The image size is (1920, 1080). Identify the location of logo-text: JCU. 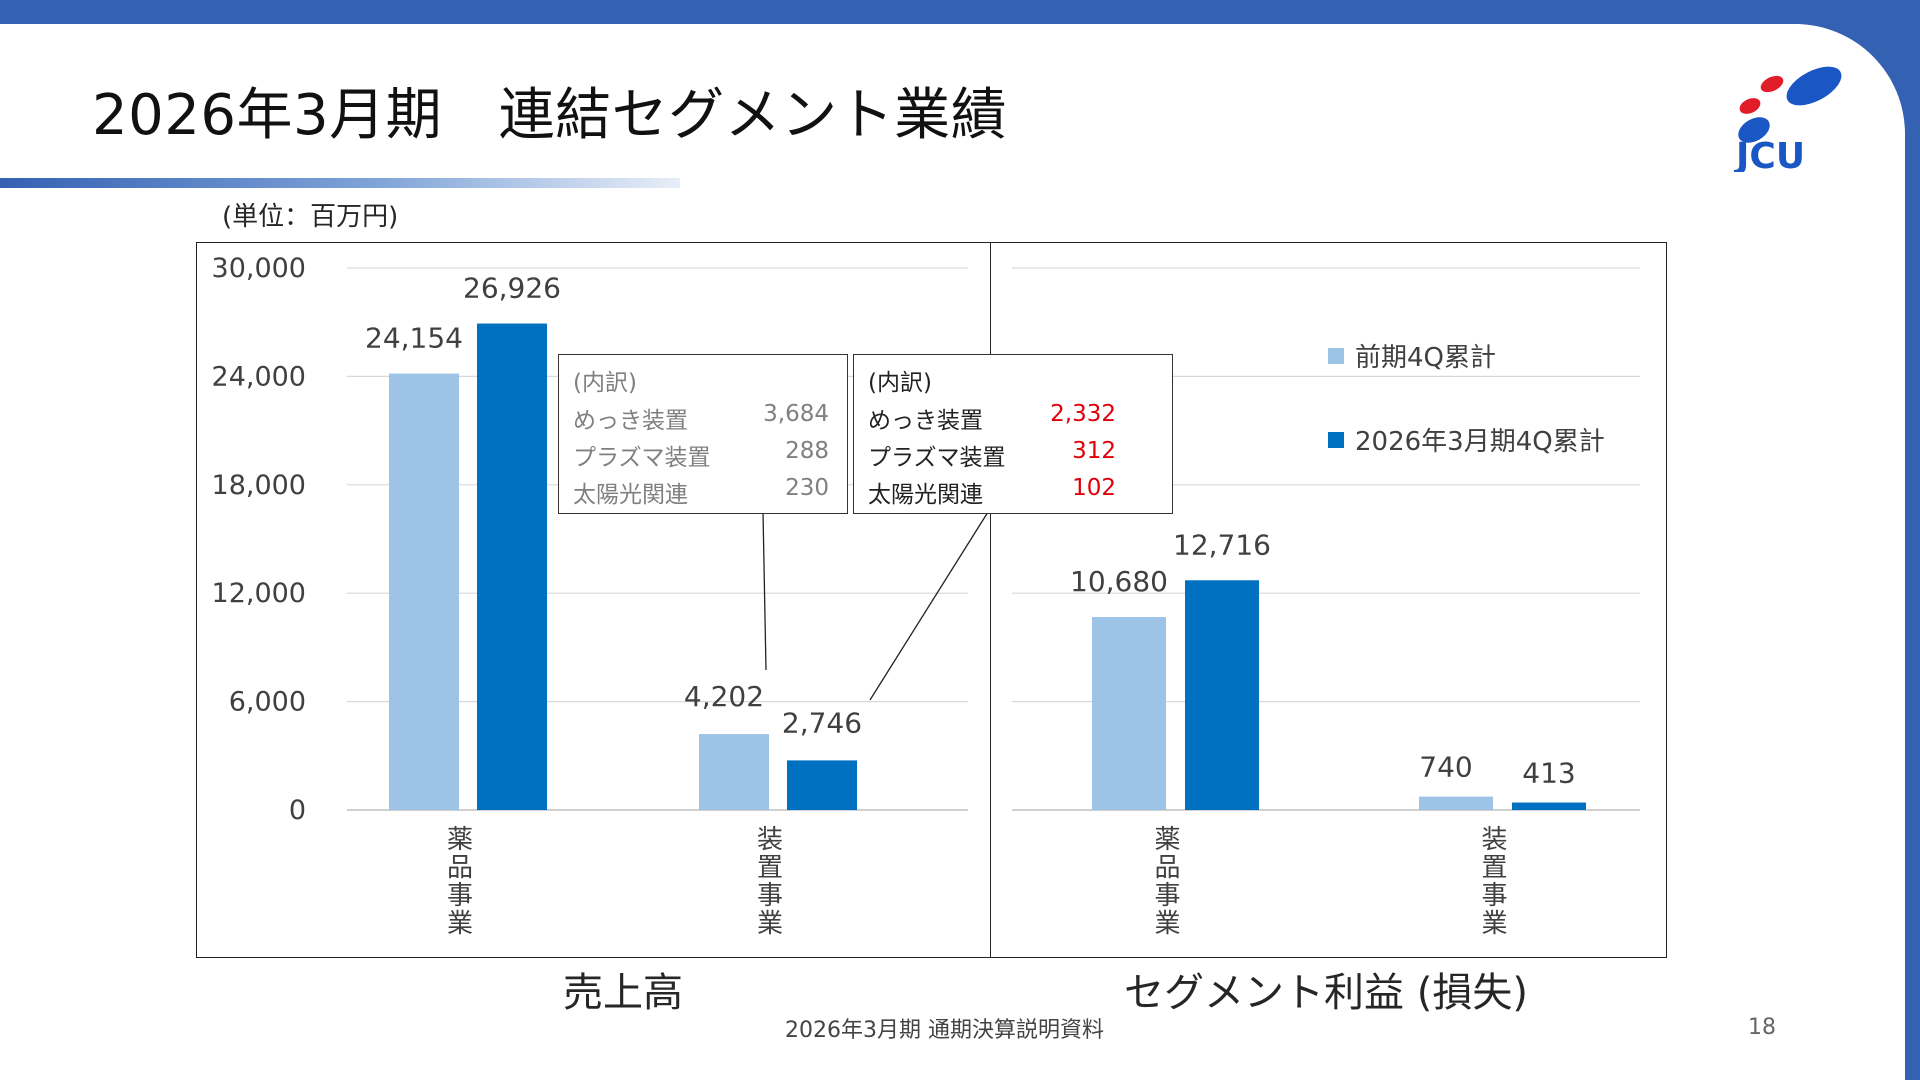
(1769, 154).